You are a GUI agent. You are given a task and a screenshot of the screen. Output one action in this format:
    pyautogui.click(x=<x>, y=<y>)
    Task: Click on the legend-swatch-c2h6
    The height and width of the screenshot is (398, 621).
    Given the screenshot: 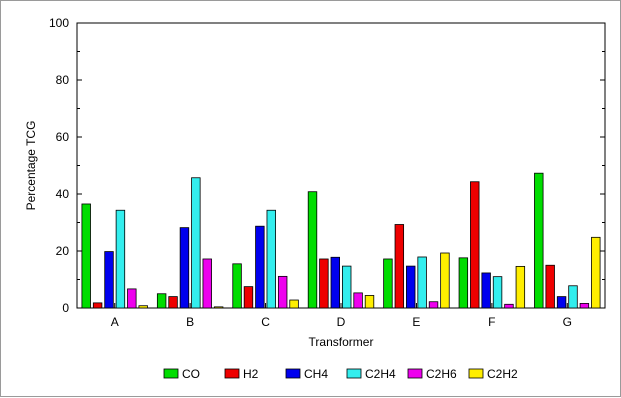 What is the action you would take?
    pyautogui.click(x=415, y=373)
    